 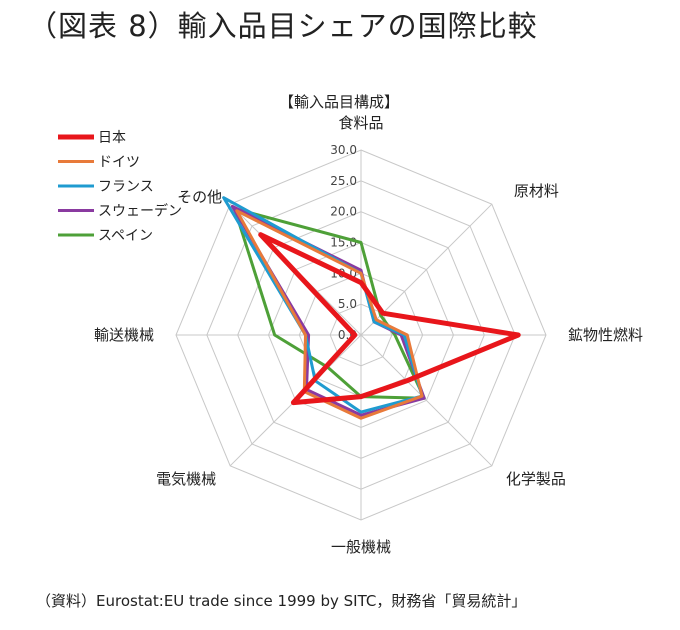 I want to click on legend-label: スウェーデン, so click(x=140, y=211).